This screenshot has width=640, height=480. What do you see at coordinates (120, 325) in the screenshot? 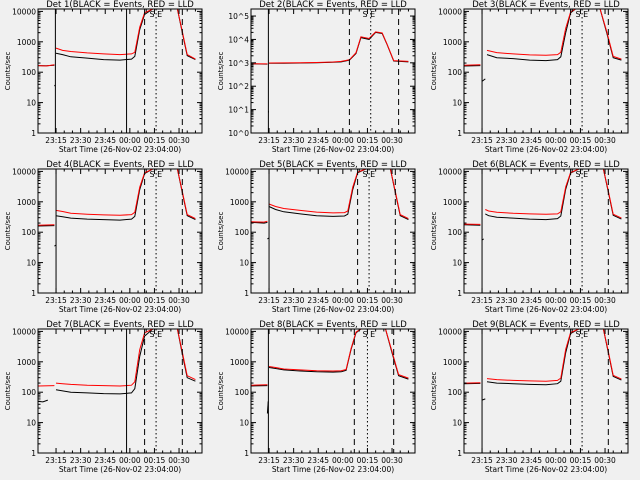
I see `panel-title: Det 7(BLACK = Events, RED = LLD` at bounding box center [120, 325].